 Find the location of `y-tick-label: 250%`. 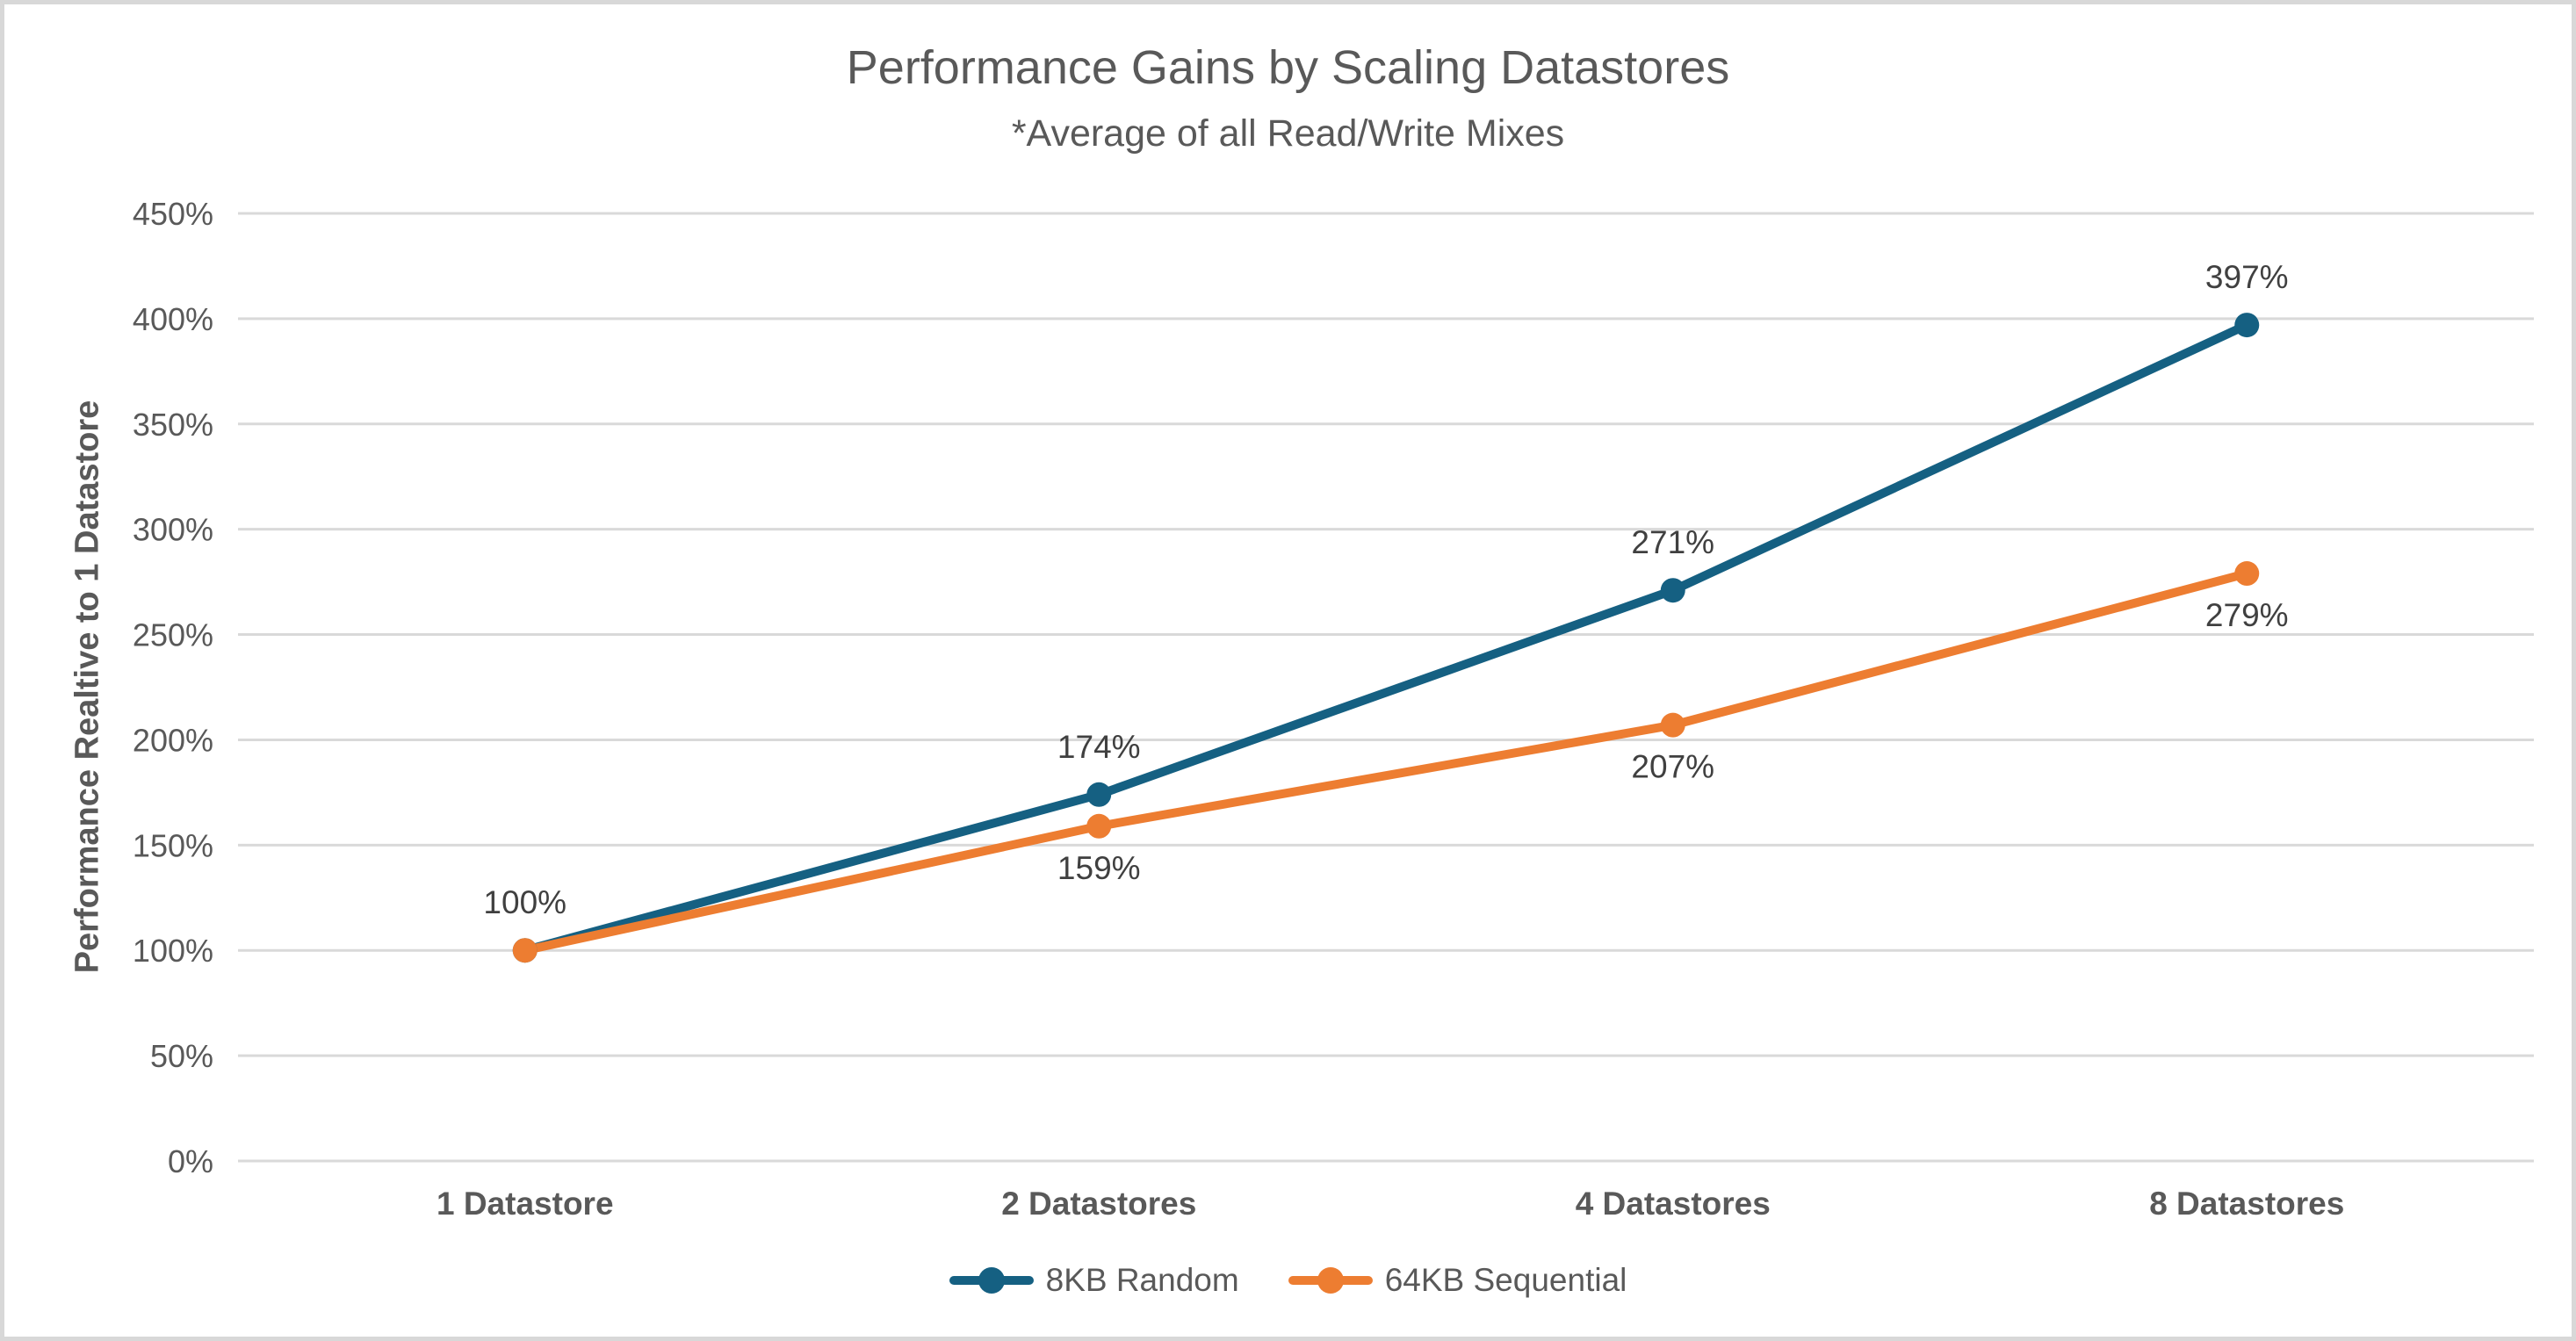

y-tick-label: 250% is located at coordinates (173, 635).